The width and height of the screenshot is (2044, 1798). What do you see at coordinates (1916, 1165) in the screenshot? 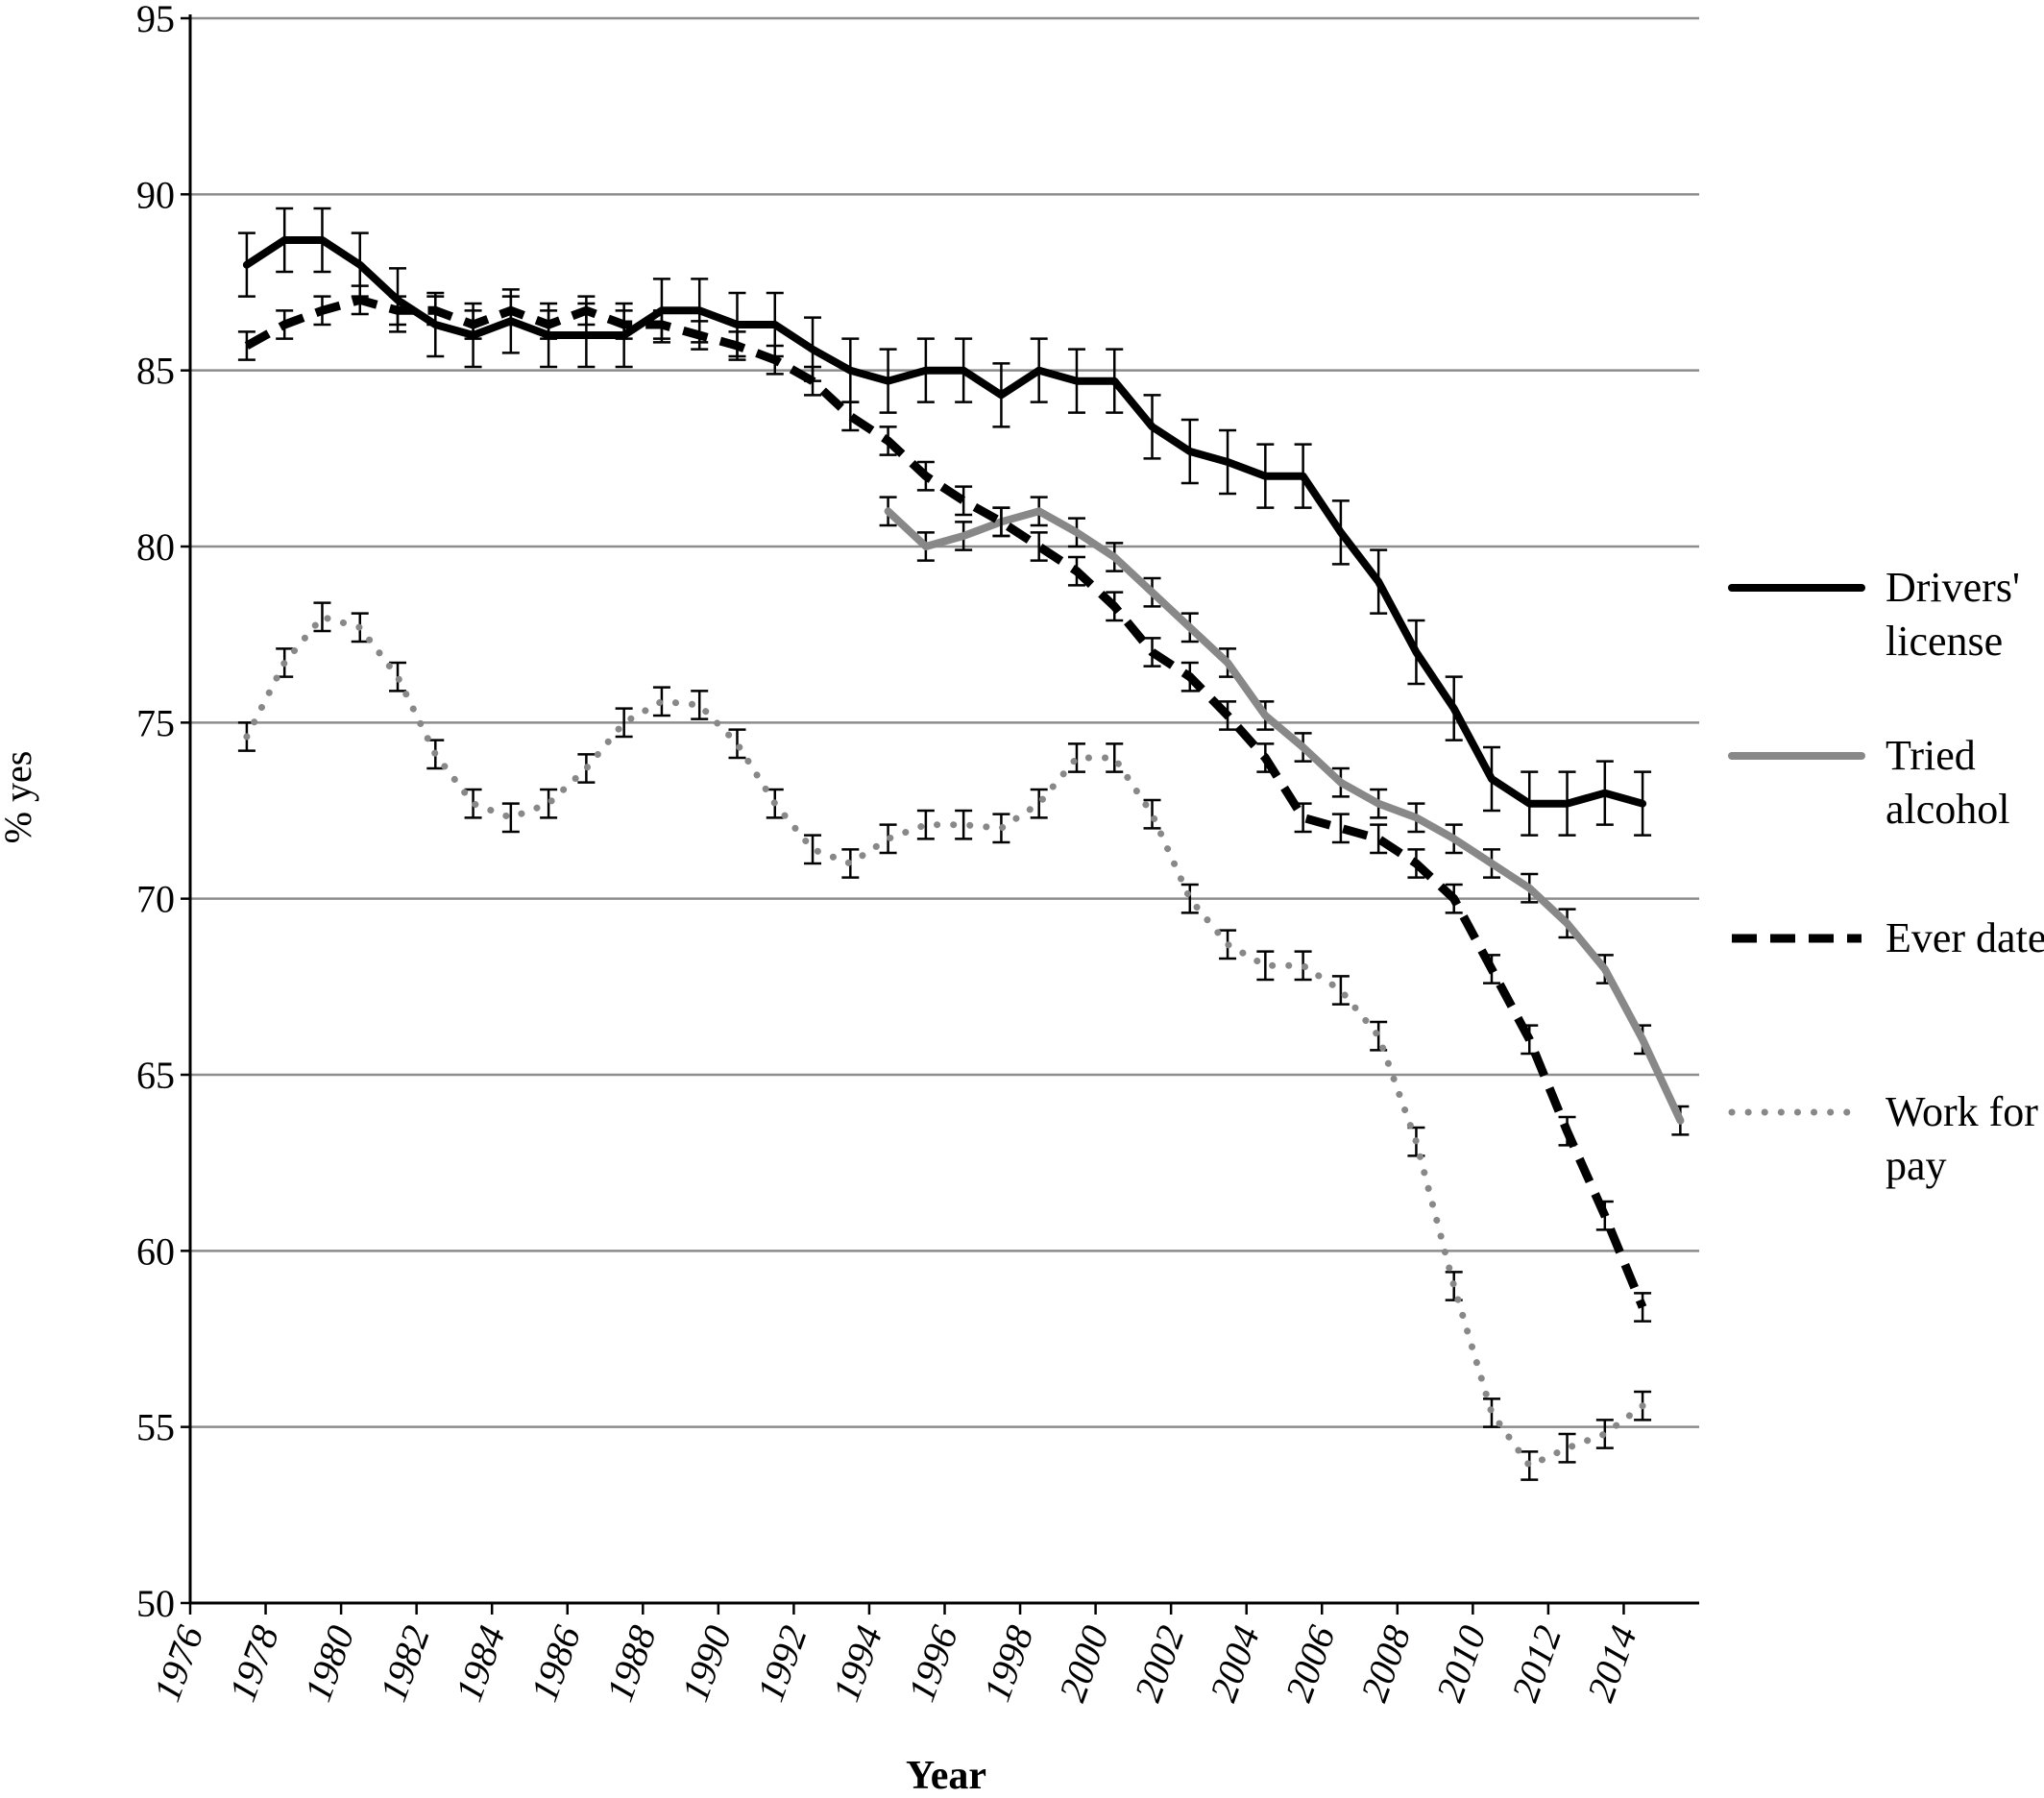
I see `legend-label: pay` at bounding box center [1916, 1165].